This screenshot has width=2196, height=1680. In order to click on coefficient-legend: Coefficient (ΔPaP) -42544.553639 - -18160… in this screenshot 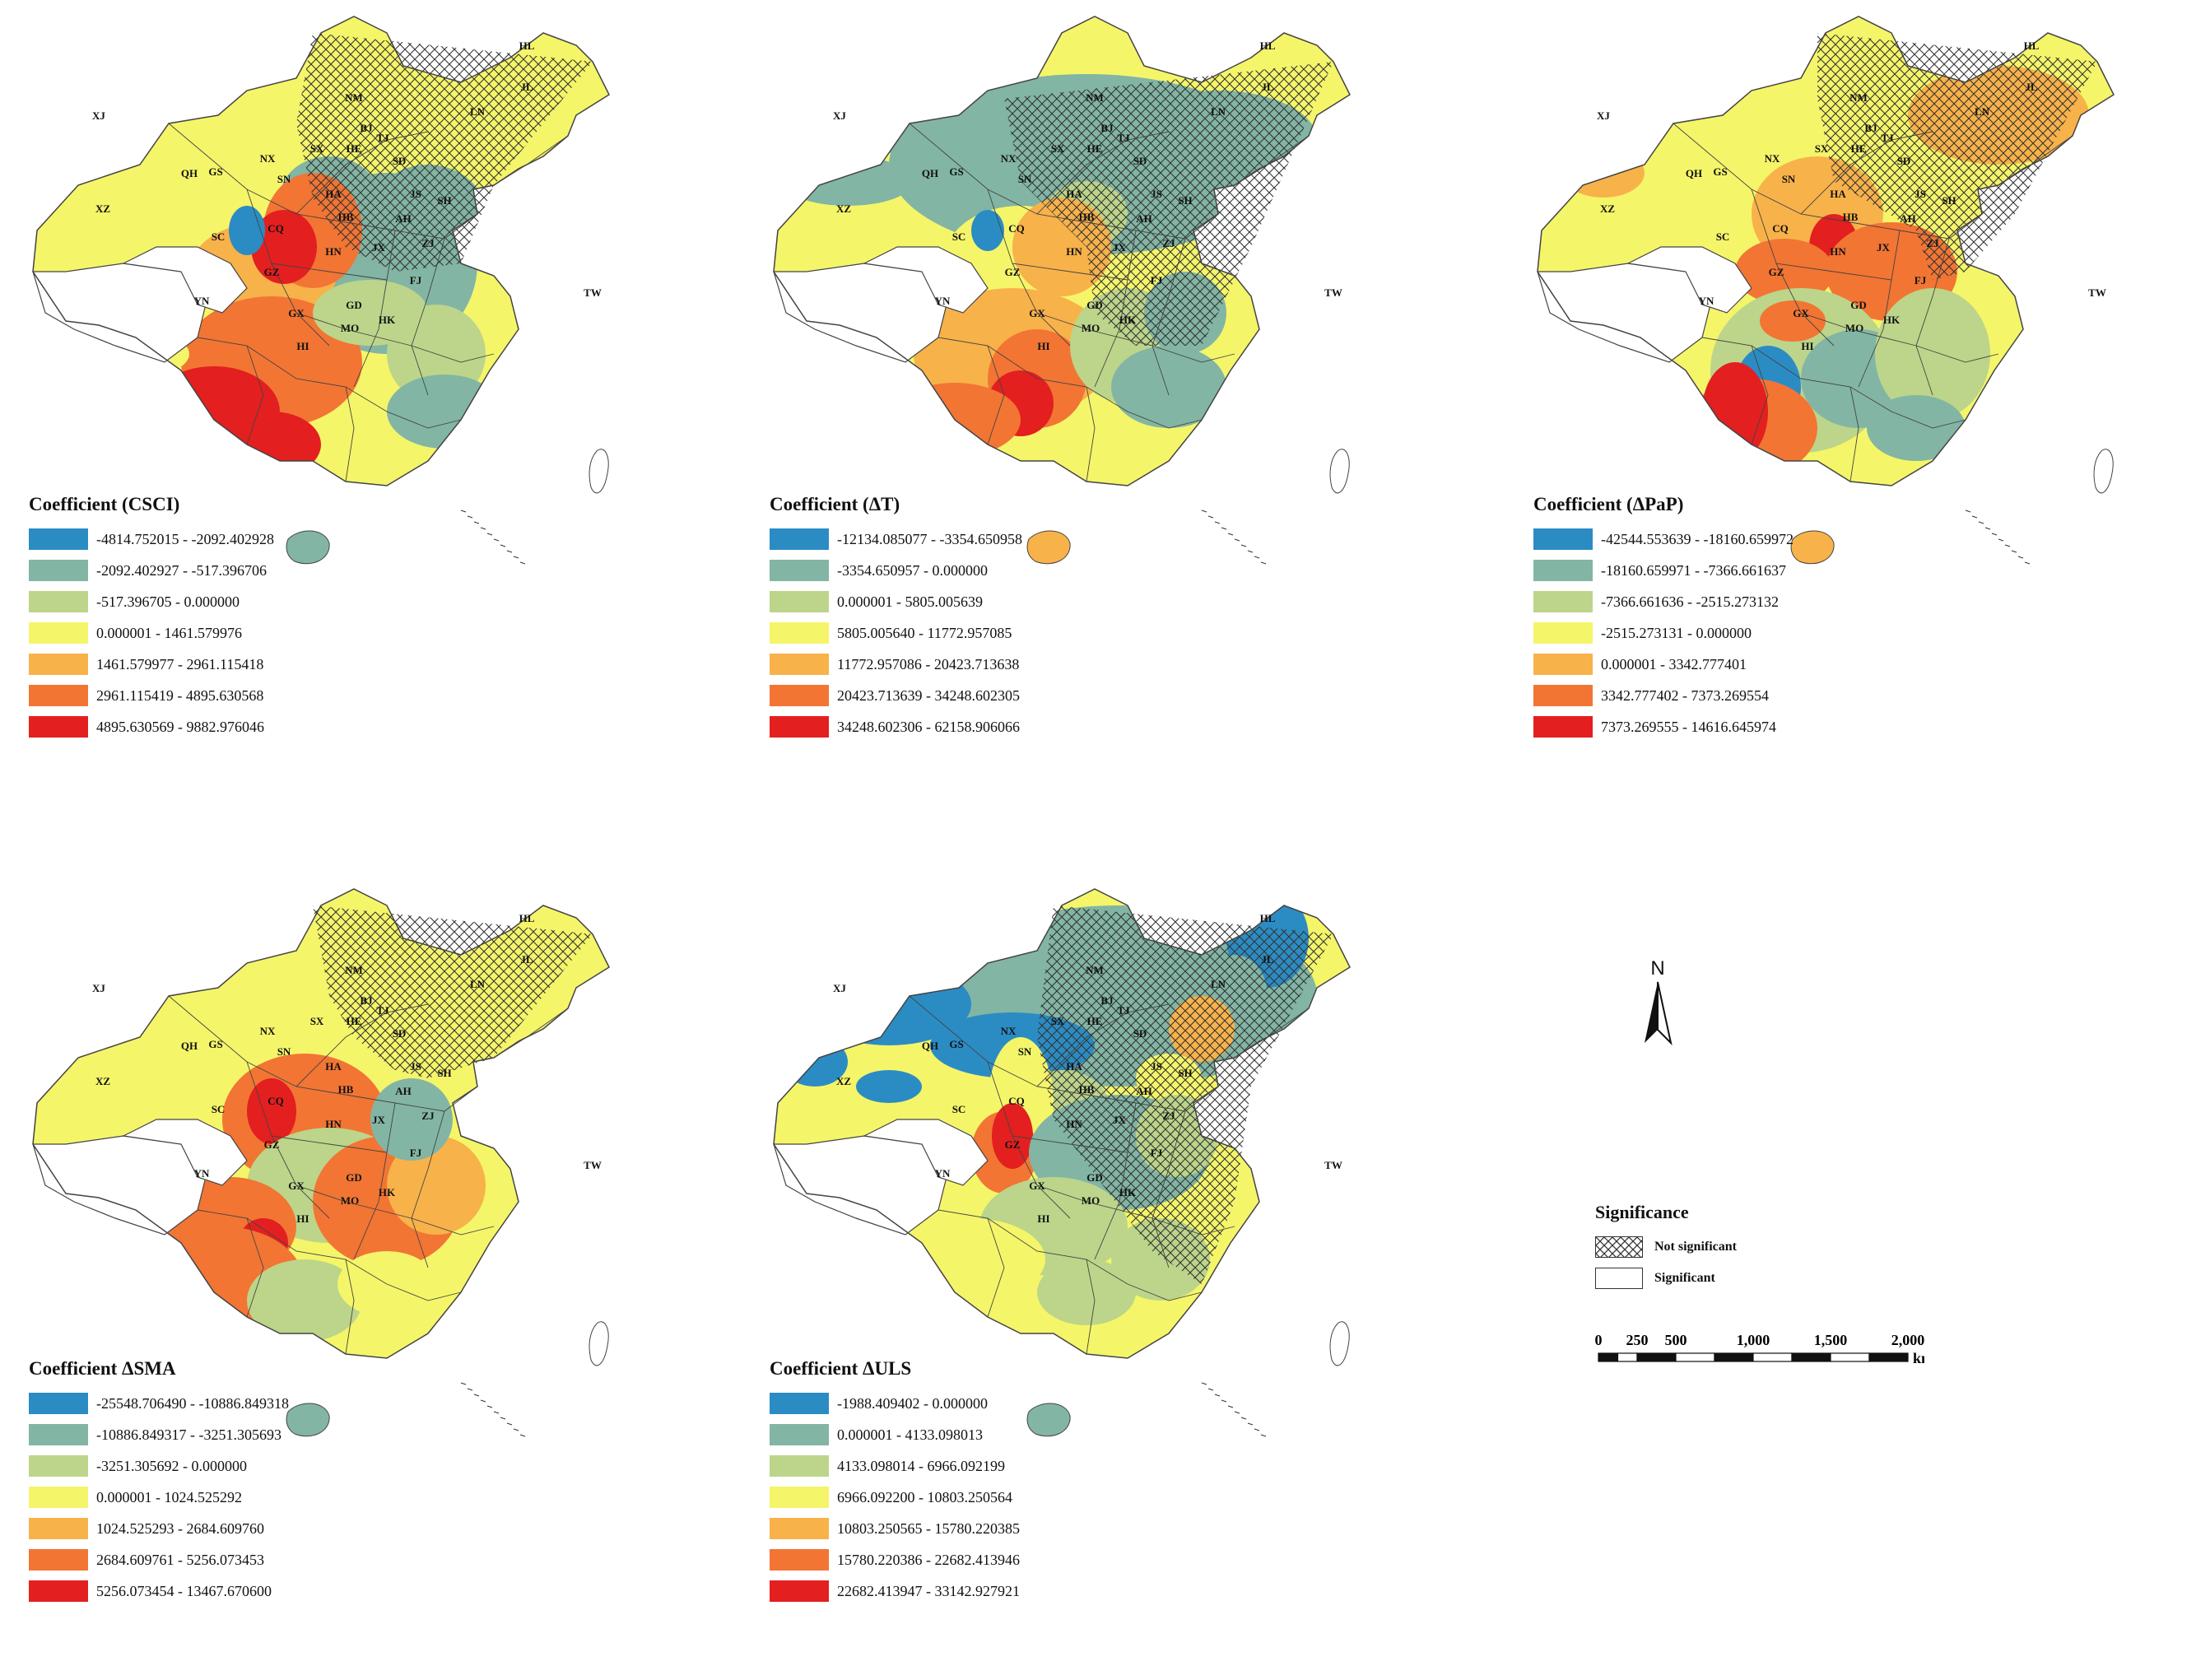, I will do `click(1663, 618)`.